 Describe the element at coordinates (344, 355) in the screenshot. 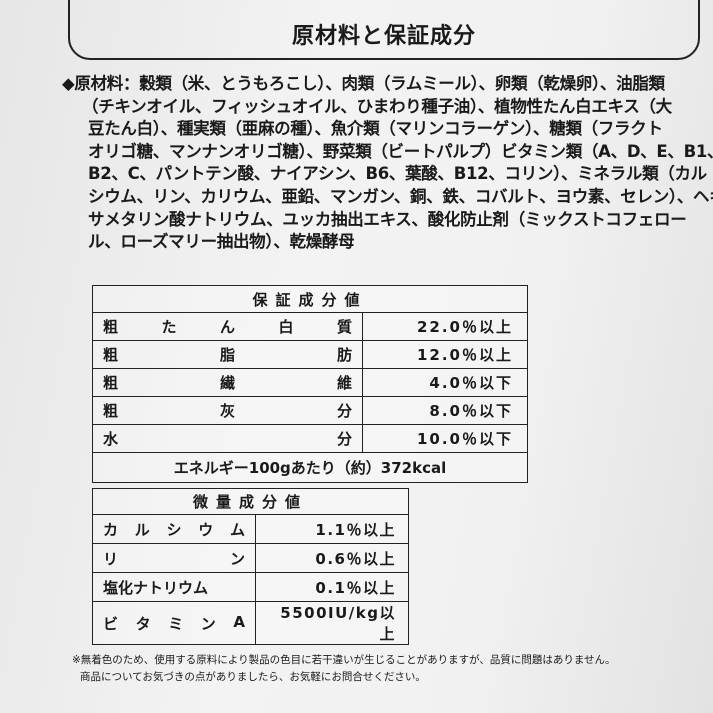

I see `label-char: 肪` at that location.